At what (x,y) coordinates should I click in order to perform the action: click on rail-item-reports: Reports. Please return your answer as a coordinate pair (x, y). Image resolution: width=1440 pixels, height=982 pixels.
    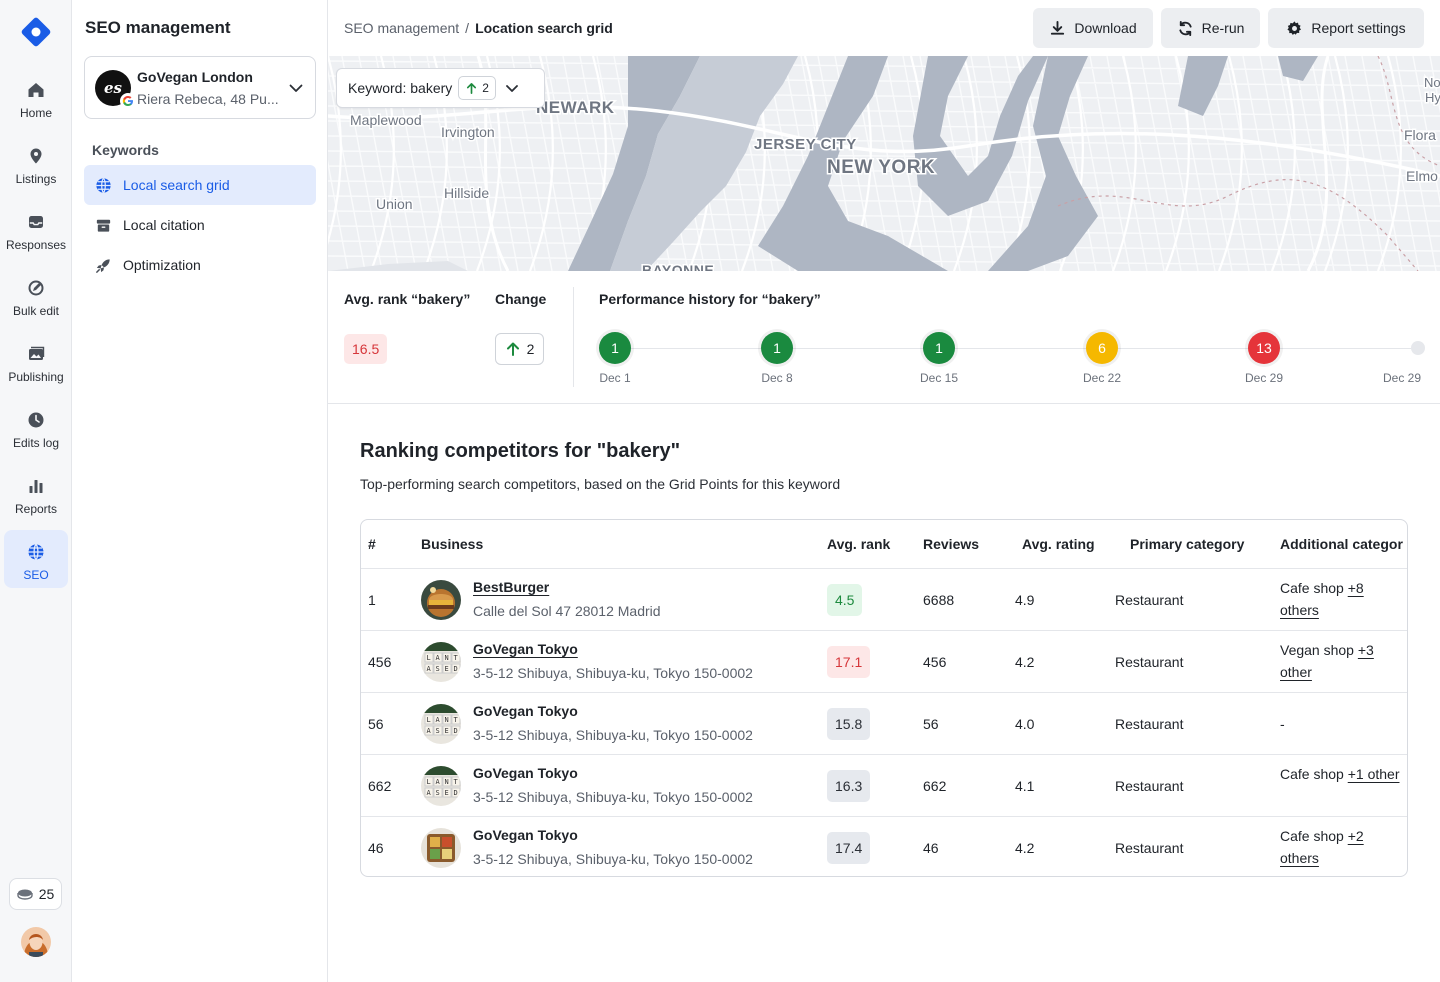
    Looking at the image, I should click on (36, 493).